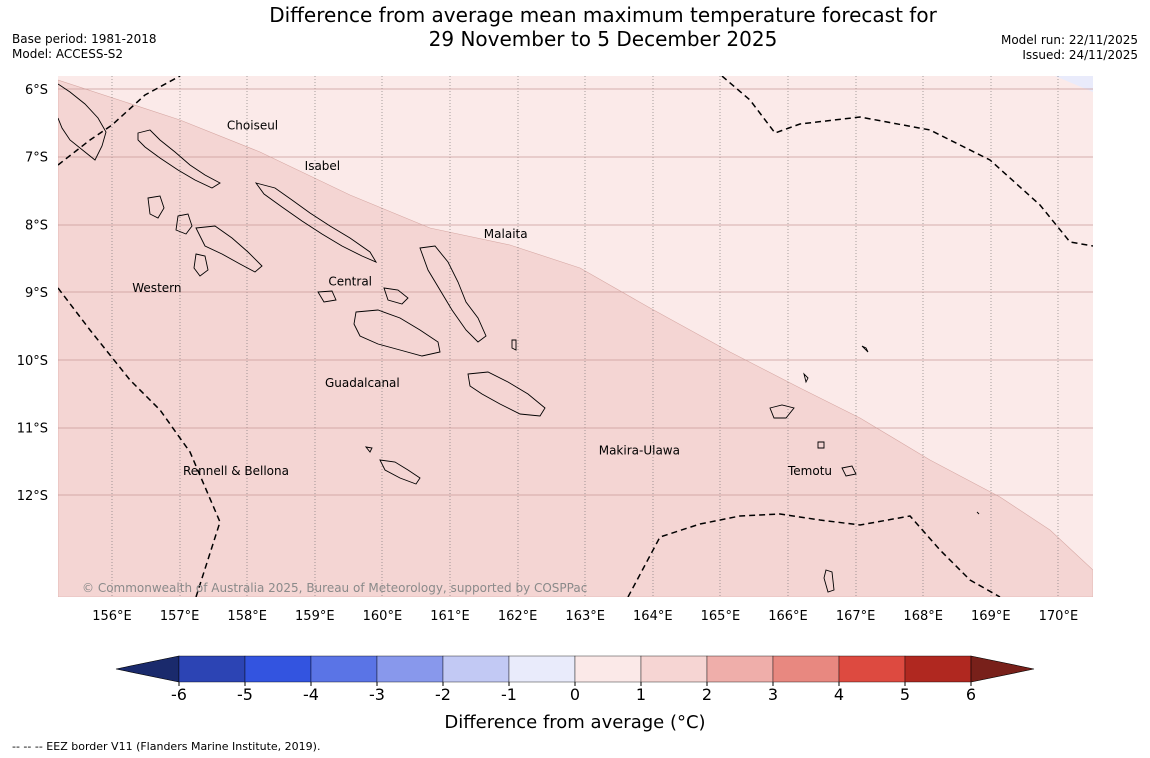 This screenshot has width=1150, height=758. Describe the element at coordinates (773, 694) in the screenshot. I see `colorbar-tick-label: 3` at that location.